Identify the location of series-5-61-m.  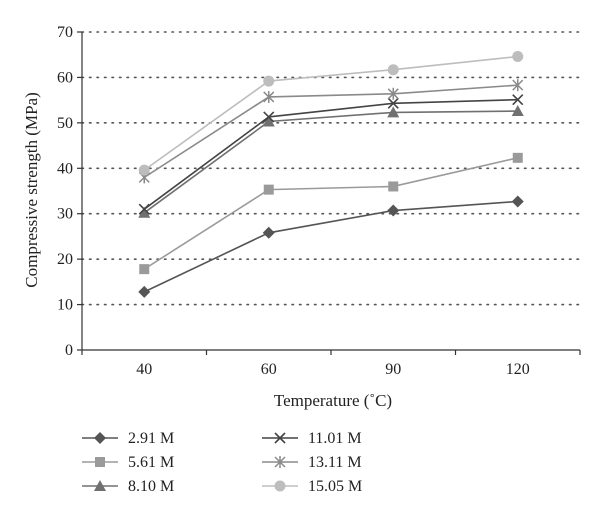
(331, 213).